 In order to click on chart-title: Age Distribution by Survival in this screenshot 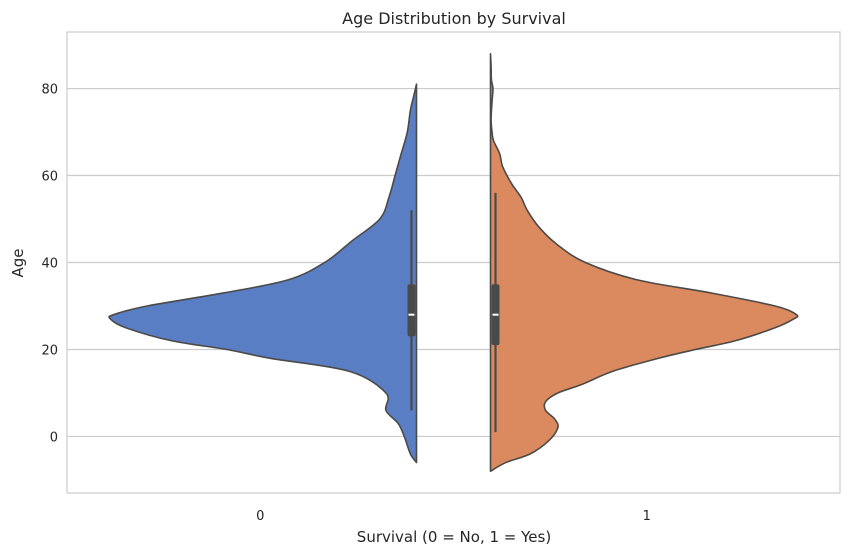, I will do `click(454, 18)`.